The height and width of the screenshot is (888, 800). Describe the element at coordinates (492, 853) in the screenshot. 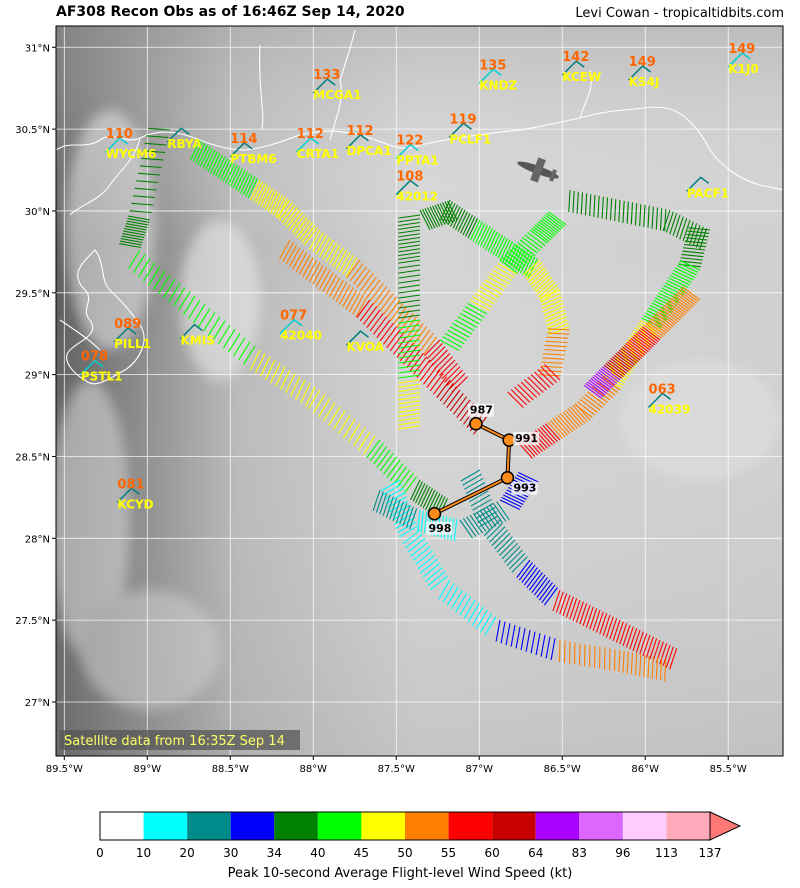

I see `colorbar-tick: 60` at that location.